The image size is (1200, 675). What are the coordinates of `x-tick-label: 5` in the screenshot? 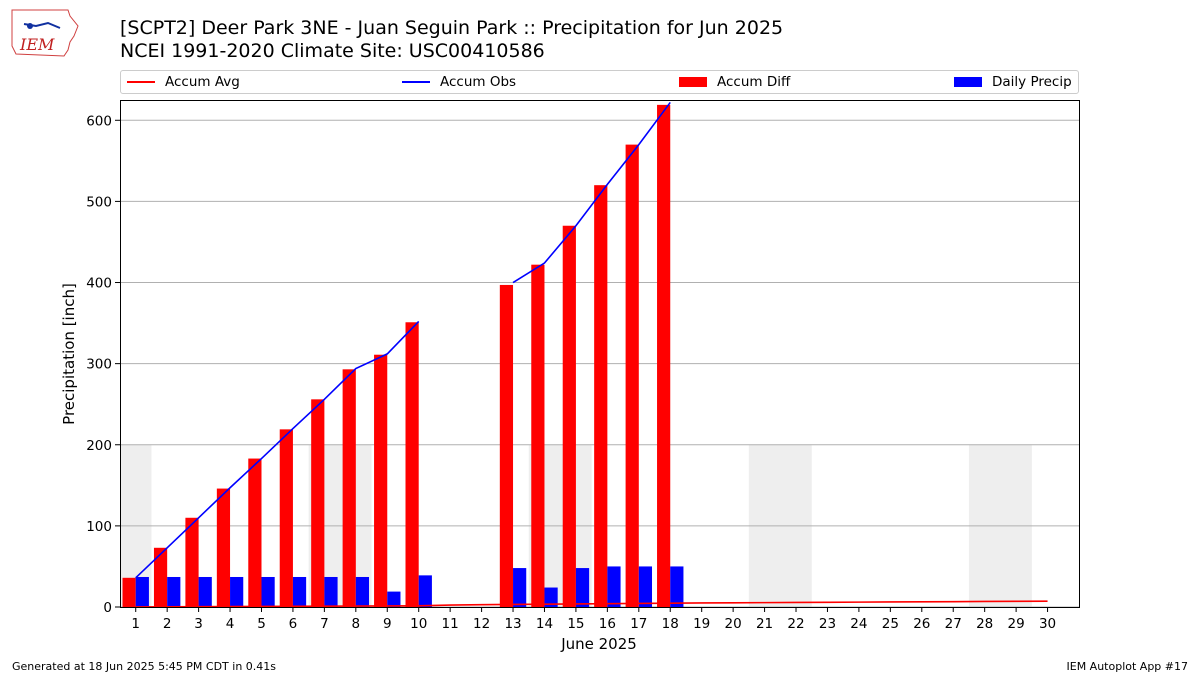 It's located at (261, 624).